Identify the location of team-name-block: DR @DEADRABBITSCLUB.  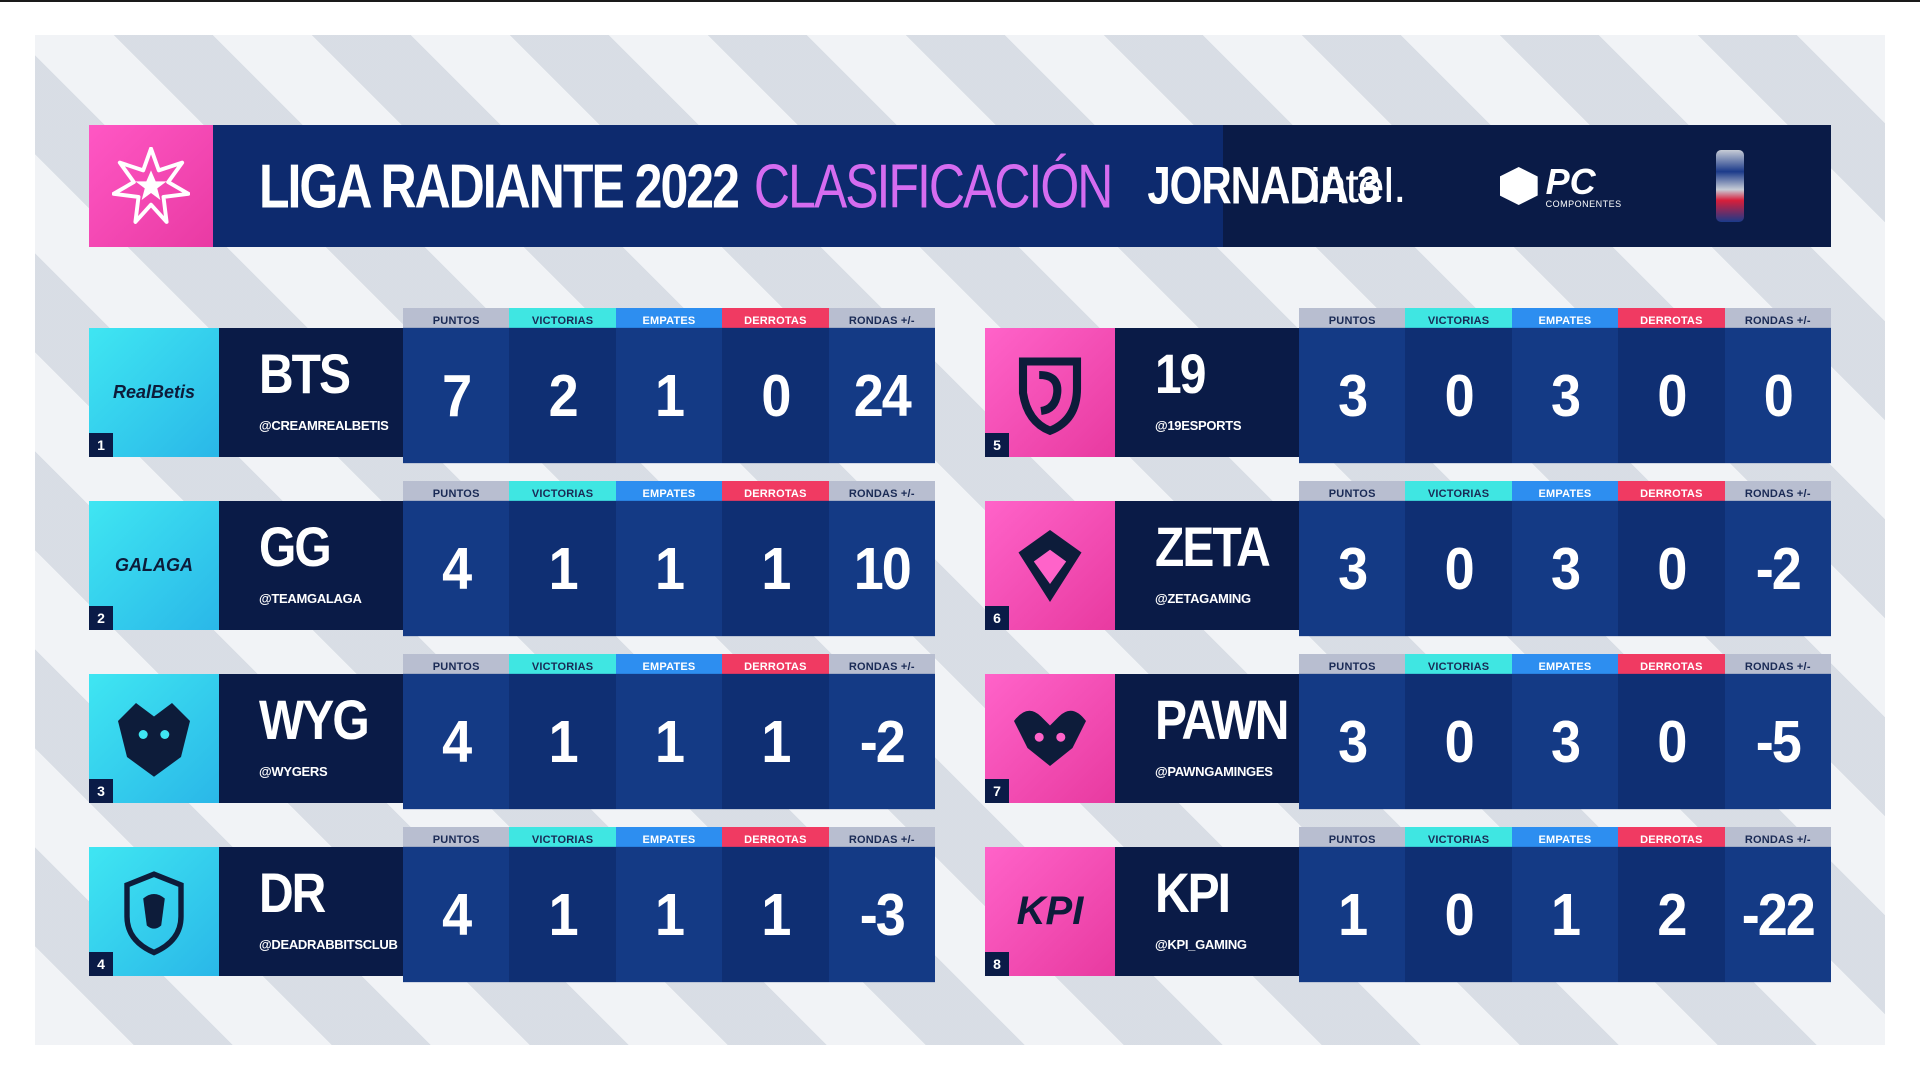
(311, 911).